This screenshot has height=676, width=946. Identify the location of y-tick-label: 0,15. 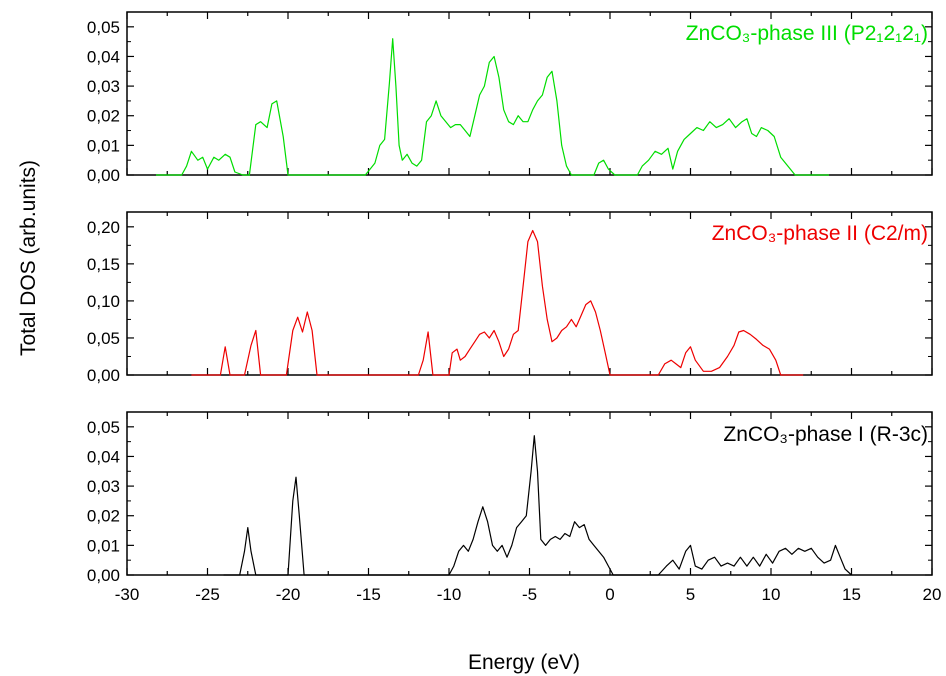
(103, 264).